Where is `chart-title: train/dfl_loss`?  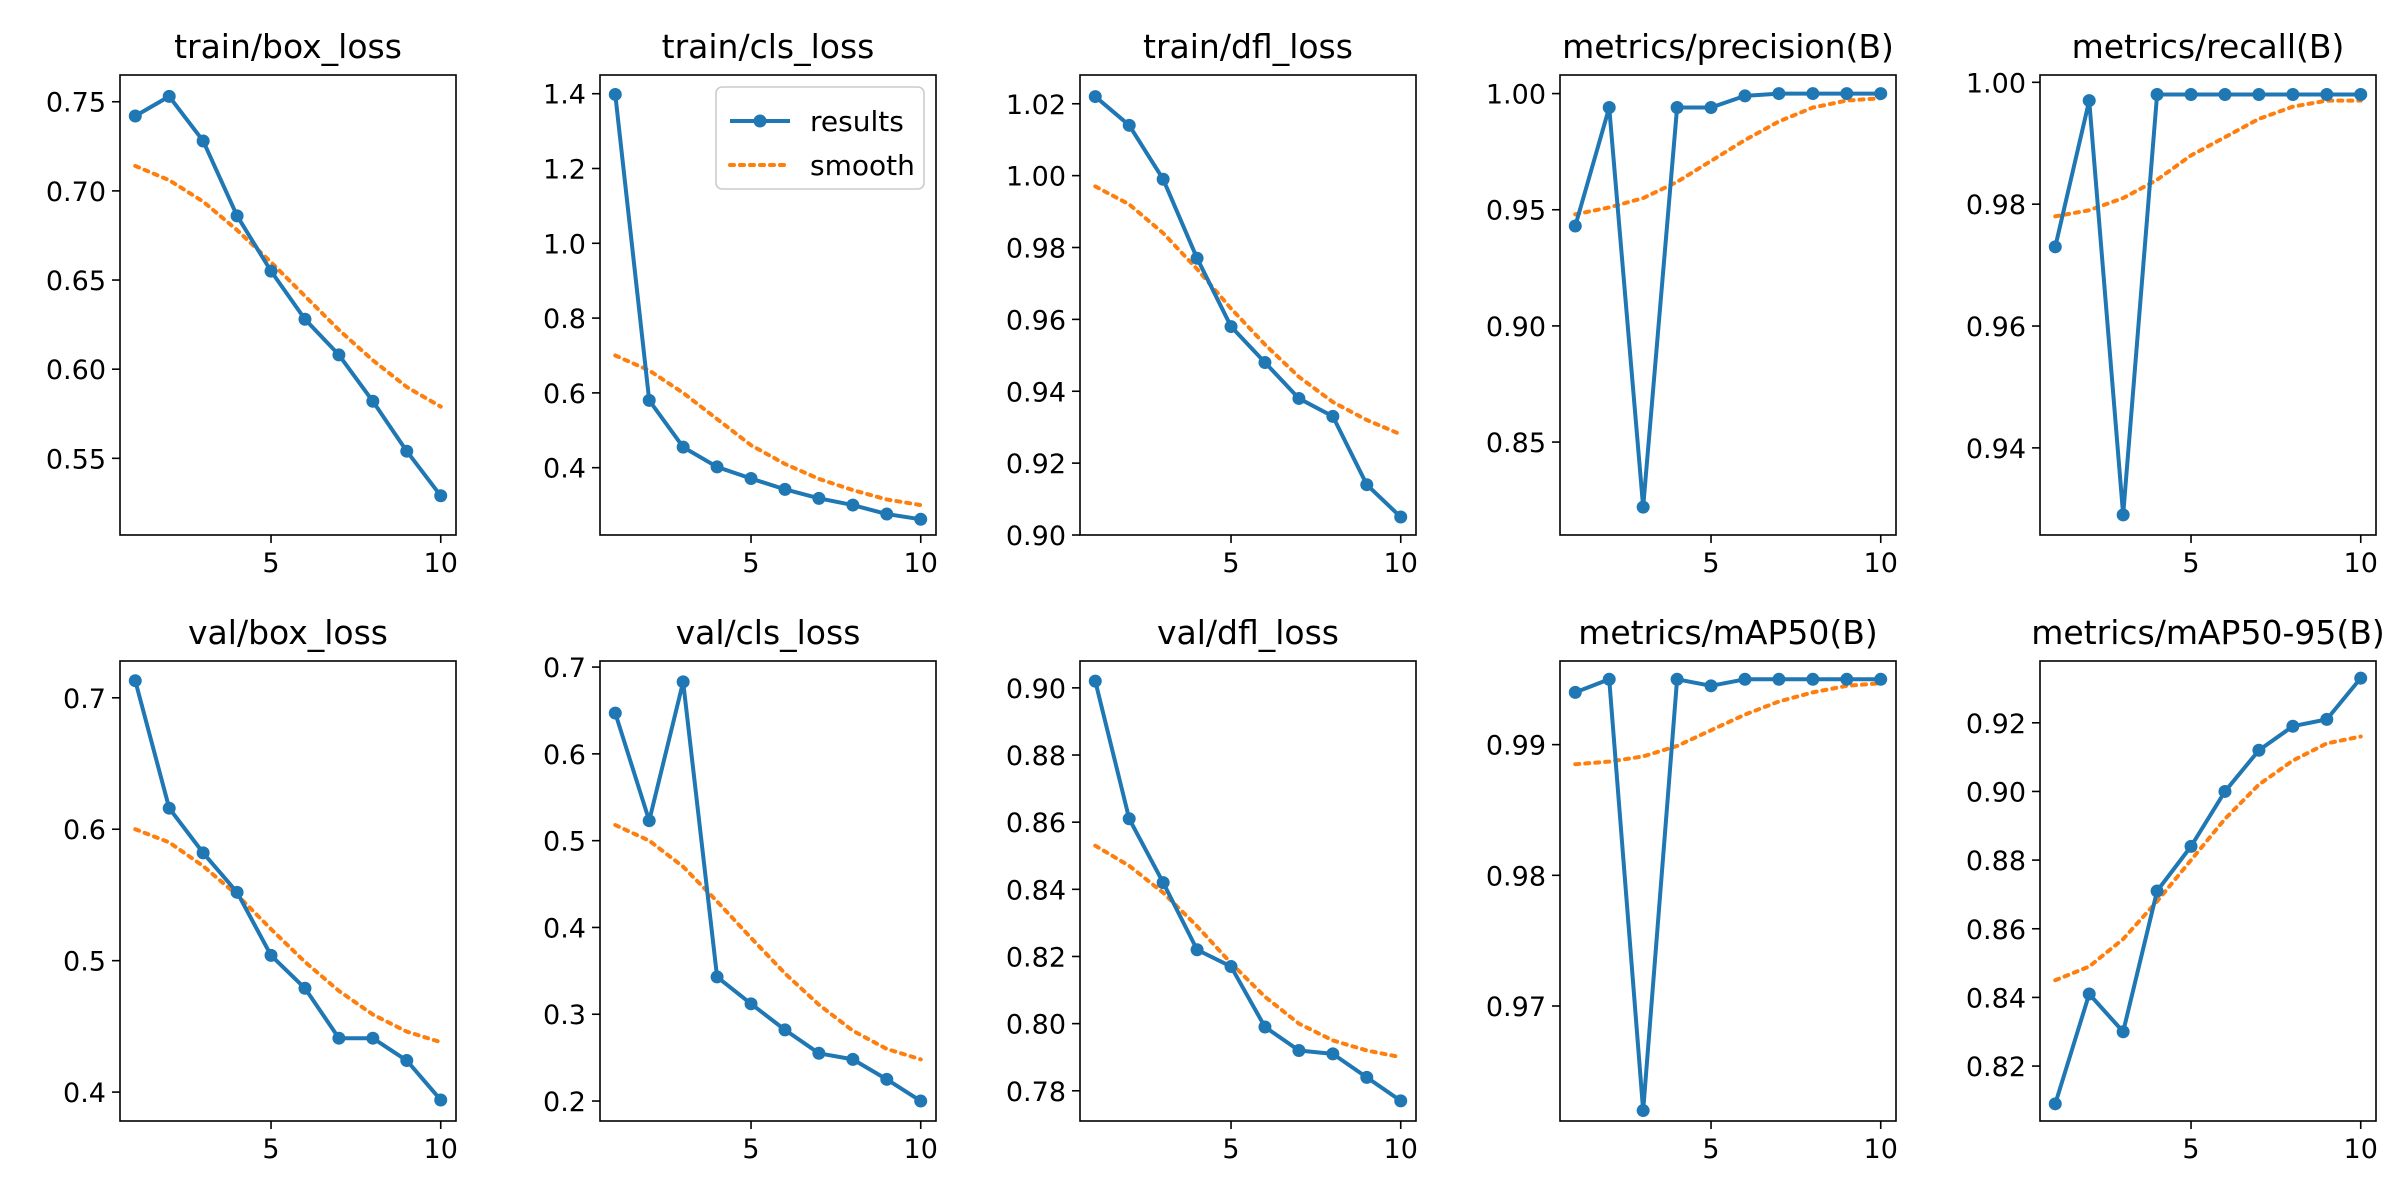
chart-title: train/dfl_loss is located at coordinates (1248, 46).